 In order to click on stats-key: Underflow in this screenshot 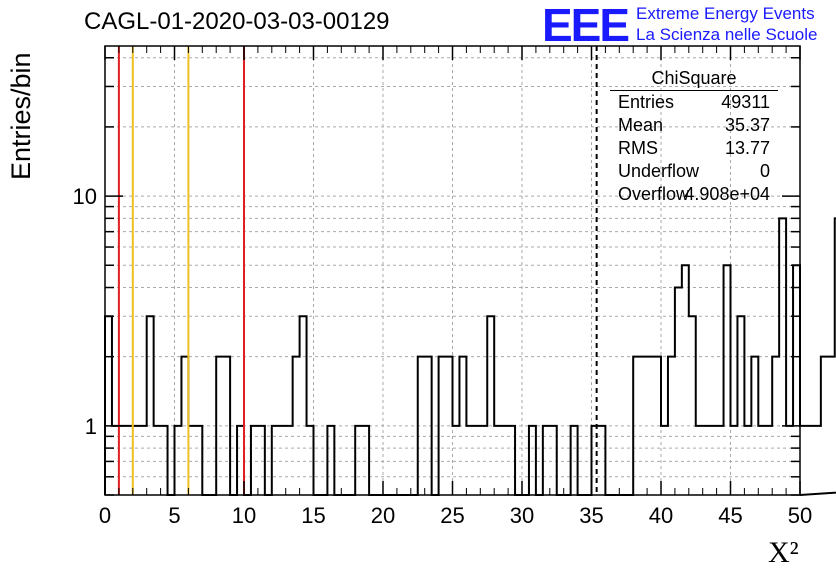, I will do `click(659, 171)`.